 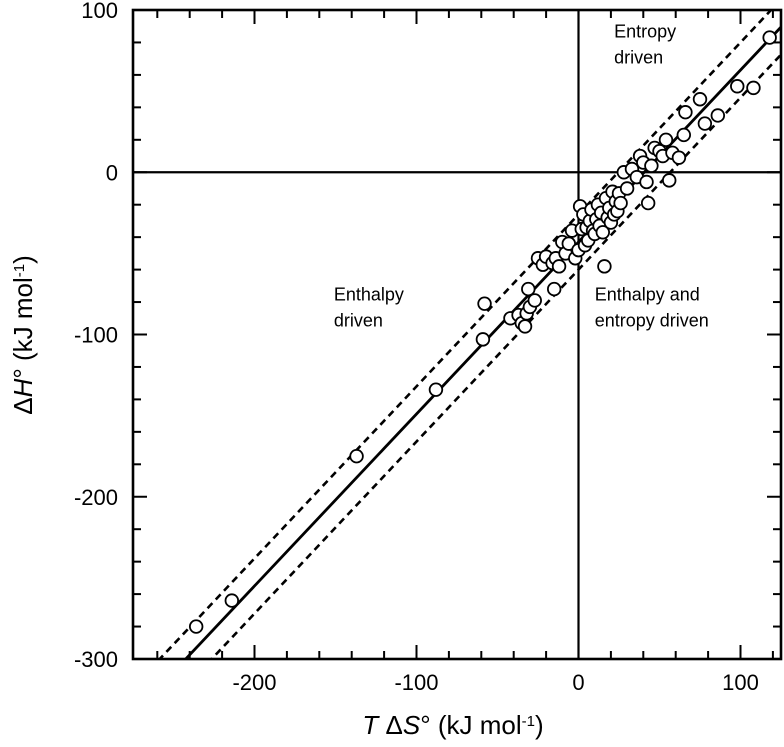 I want to click on x-axis-title: T ΔS° (kJ mol-1), so click(x=452, y=725).